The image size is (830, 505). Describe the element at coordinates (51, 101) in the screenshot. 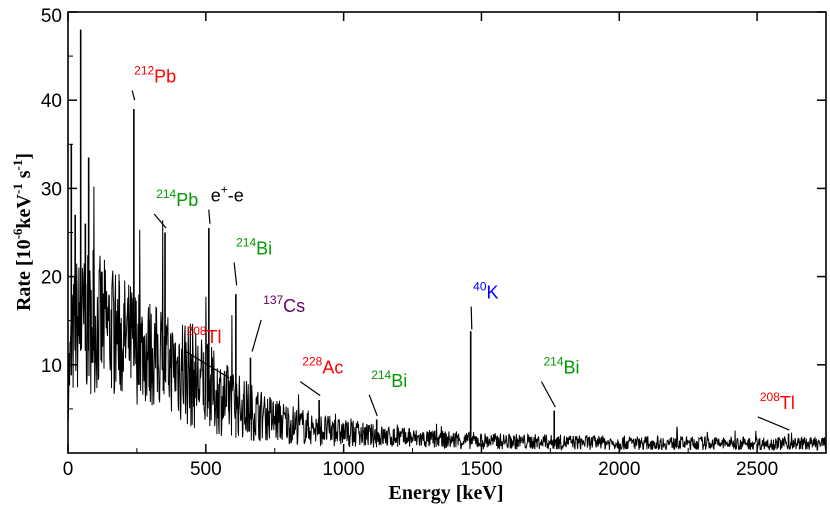

I see `y-tick-label: 40` at that location.